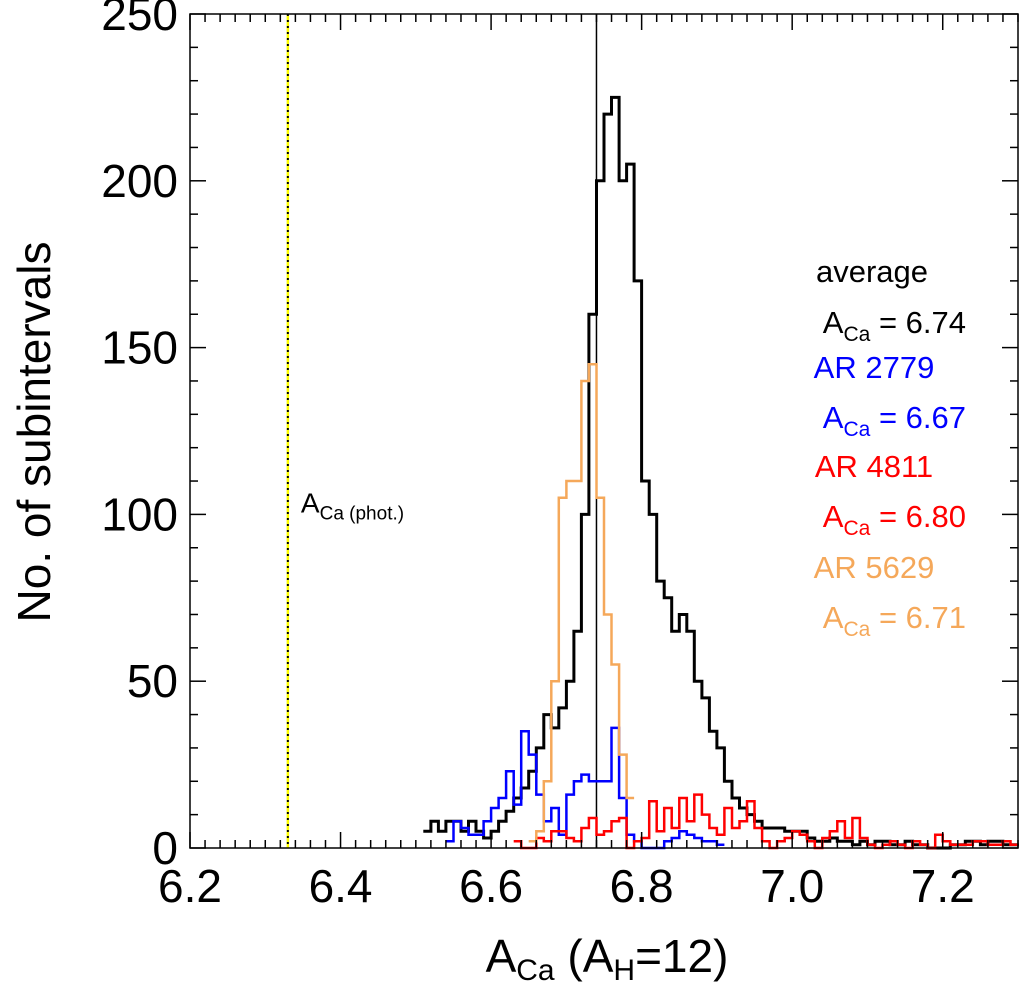 The height and width of the screenshot is (982, 1019). Describe the element at coordinates (874, 567) in the screenshot. I see `legend-ar5629-label: AR 5629` at that location.